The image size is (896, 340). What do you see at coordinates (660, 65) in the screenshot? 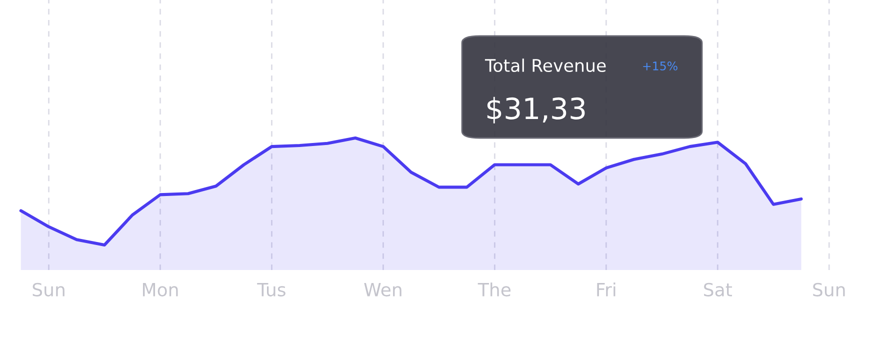
I see `text: +15%` at bounding box center [660, 65].